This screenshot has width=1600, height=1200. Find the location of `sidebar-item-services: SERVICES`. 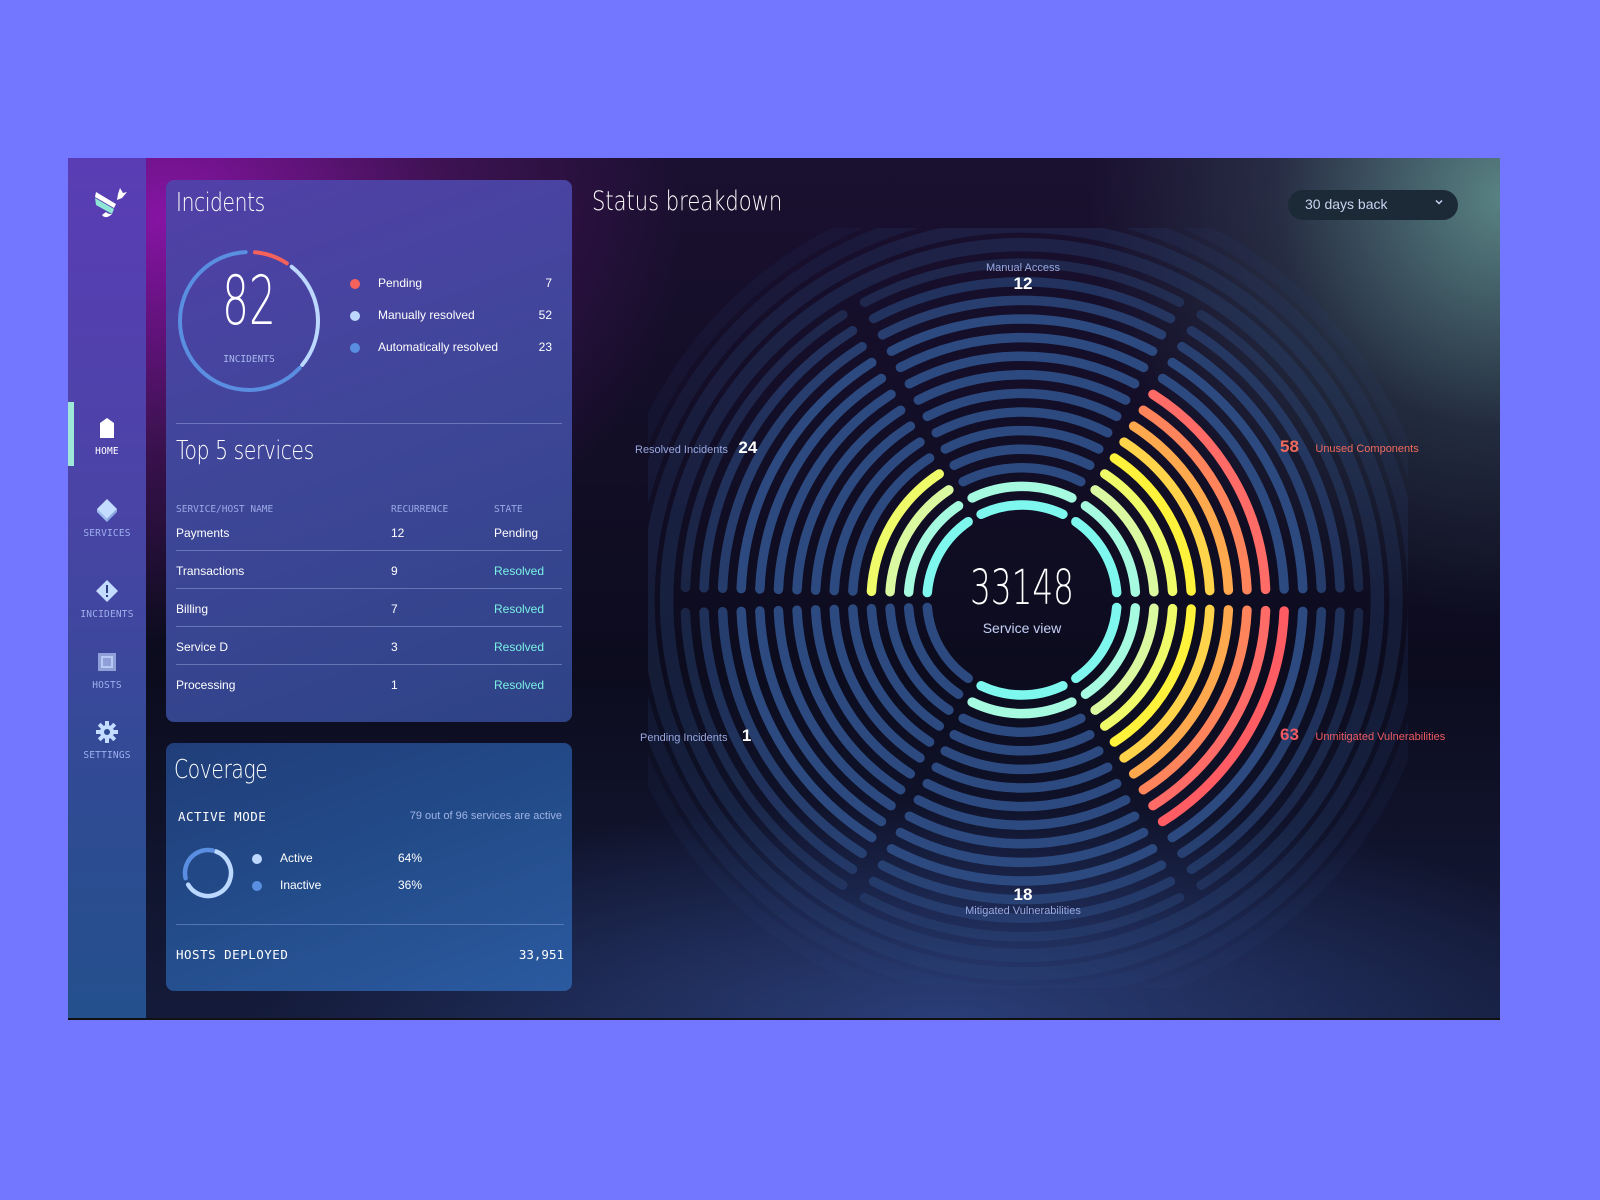

sidebar-item-services: SERVICES is located at coordinates (107, 518).